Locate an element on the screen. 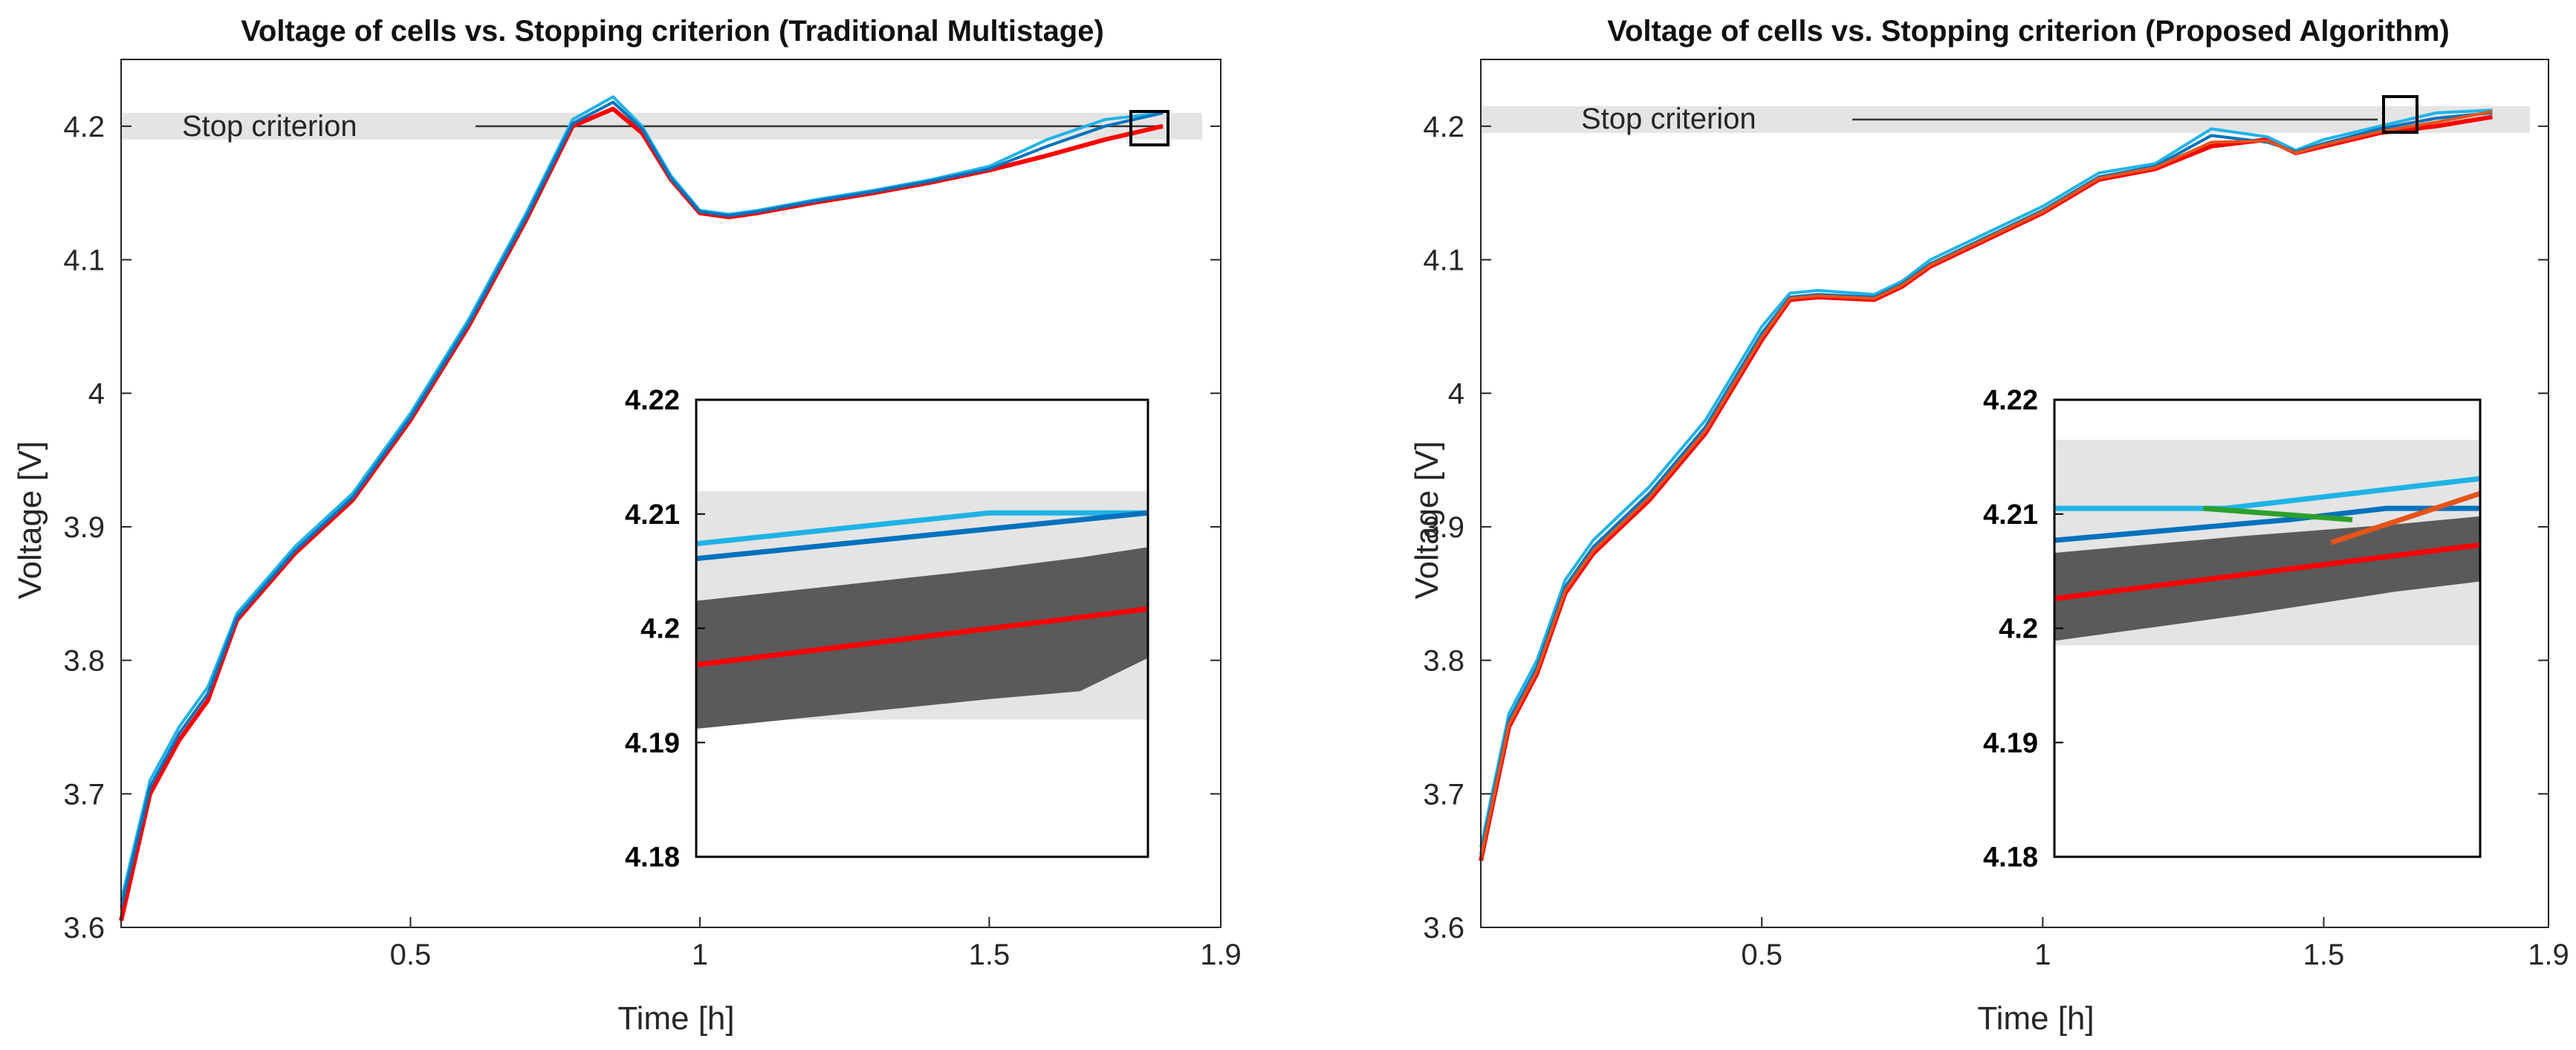  inset-cell-spread-band is located at coordinates (2267, 578).